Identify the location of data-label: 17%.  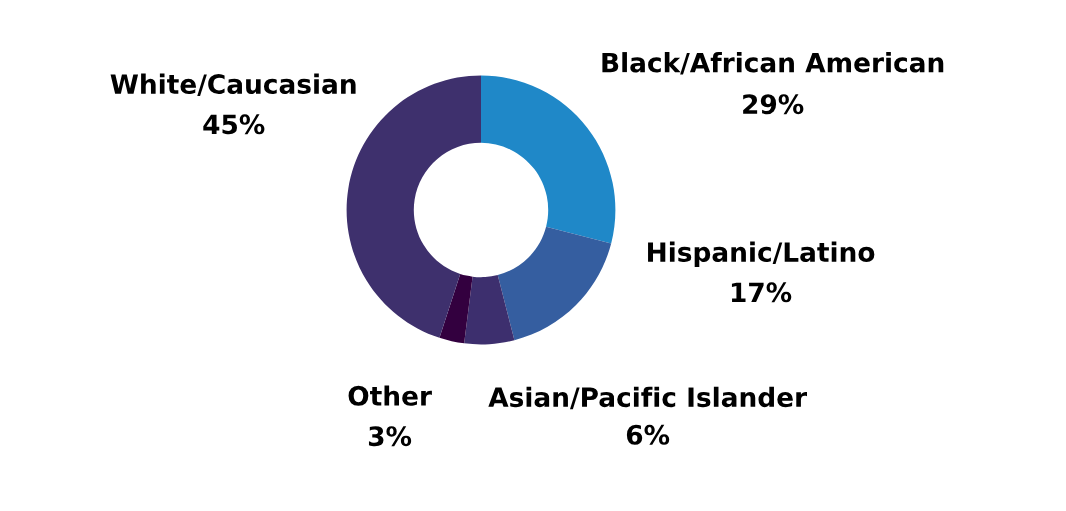
(761, 292).